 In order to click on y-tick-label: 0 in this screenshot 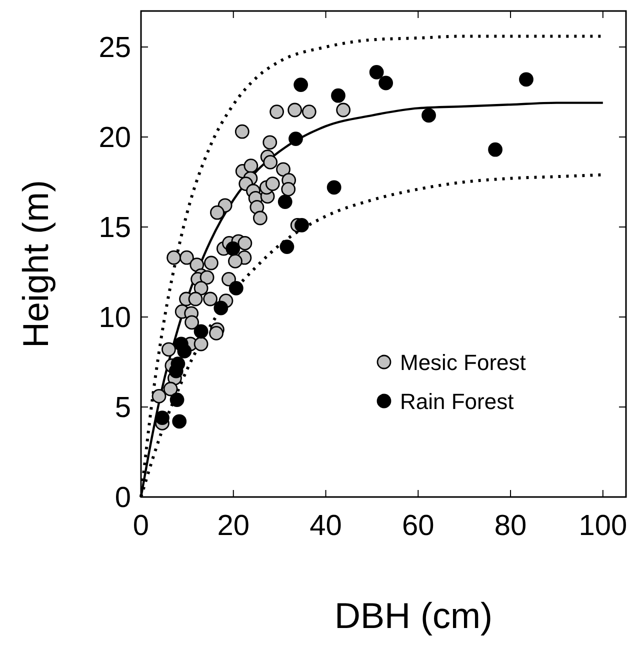, I will do `click(122, 498)`.